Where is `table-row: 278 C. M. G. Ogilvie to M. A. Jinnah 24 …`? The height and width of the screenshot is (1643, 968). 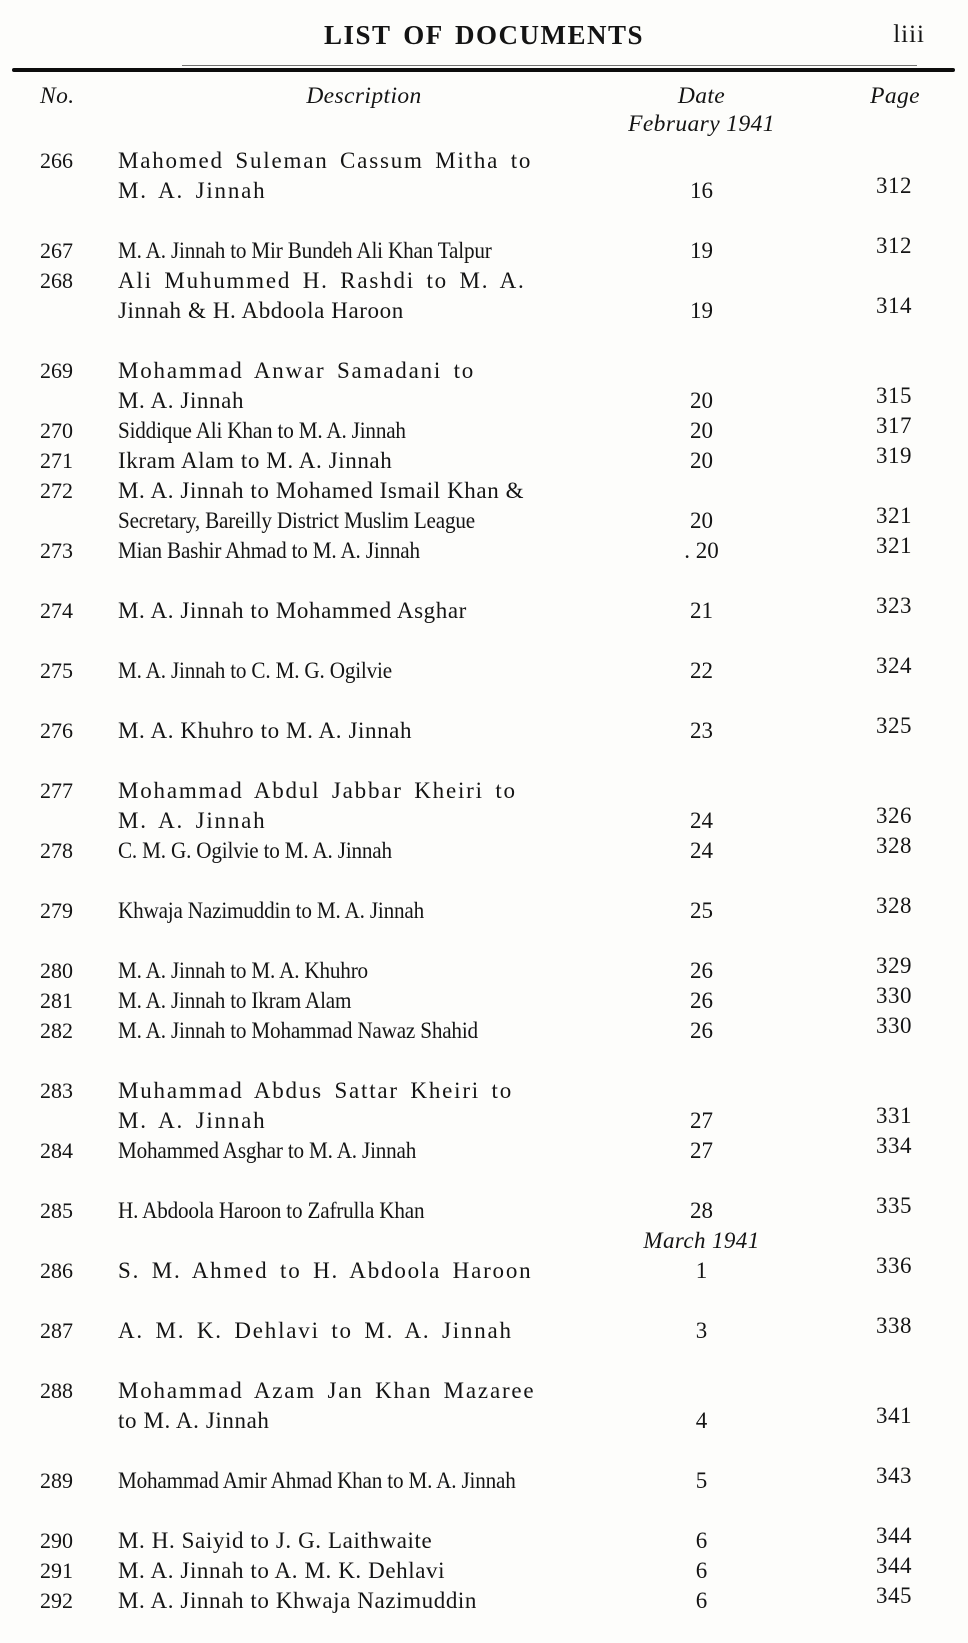
table-row: 278 C. M. G. Ogilvie to M. A. Jinnah 24 … is located at coordinates (484, 849).